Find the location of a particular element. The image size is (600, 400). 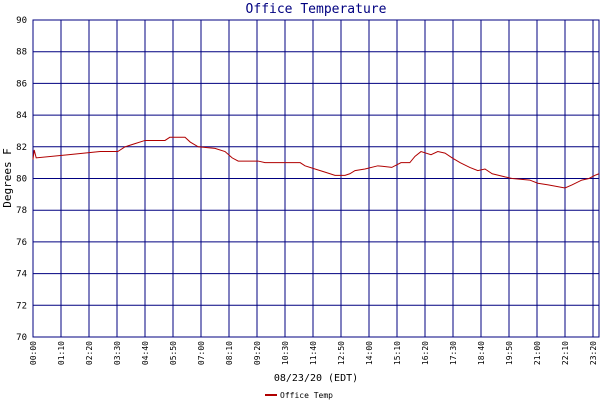

x-tick-label: 04:40 is located at coordinates (145, 353).